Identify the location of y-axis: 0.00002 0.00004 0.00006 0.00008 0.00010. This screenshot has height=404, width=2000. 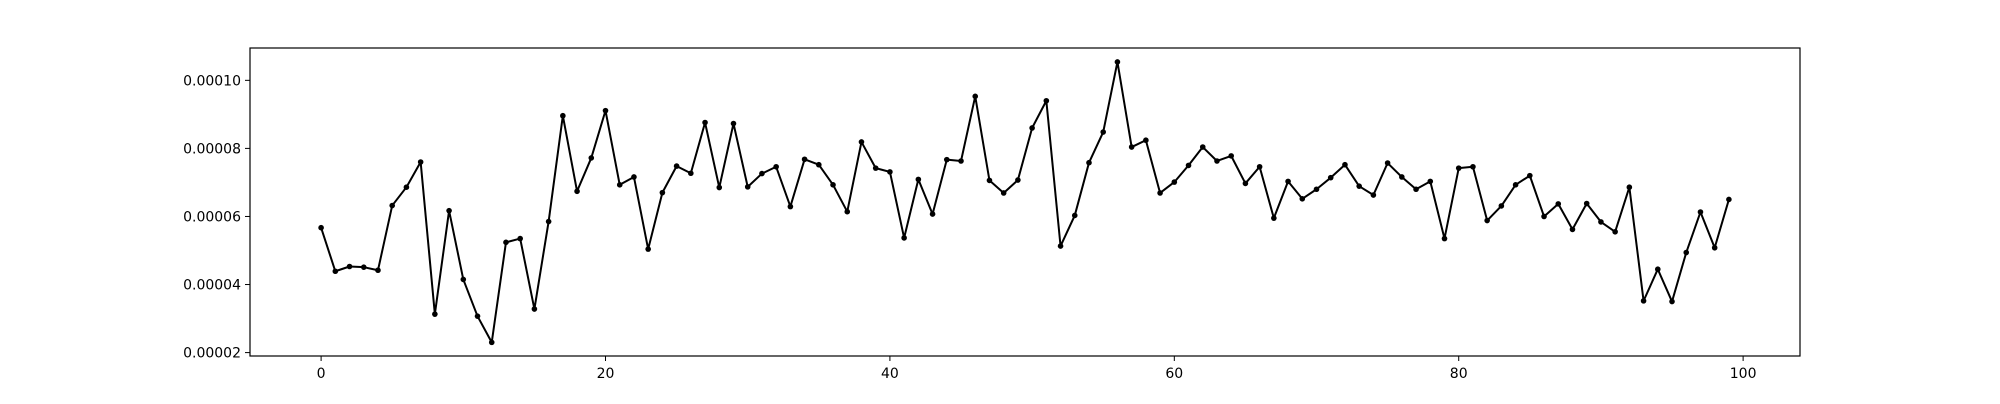
(216, 217).